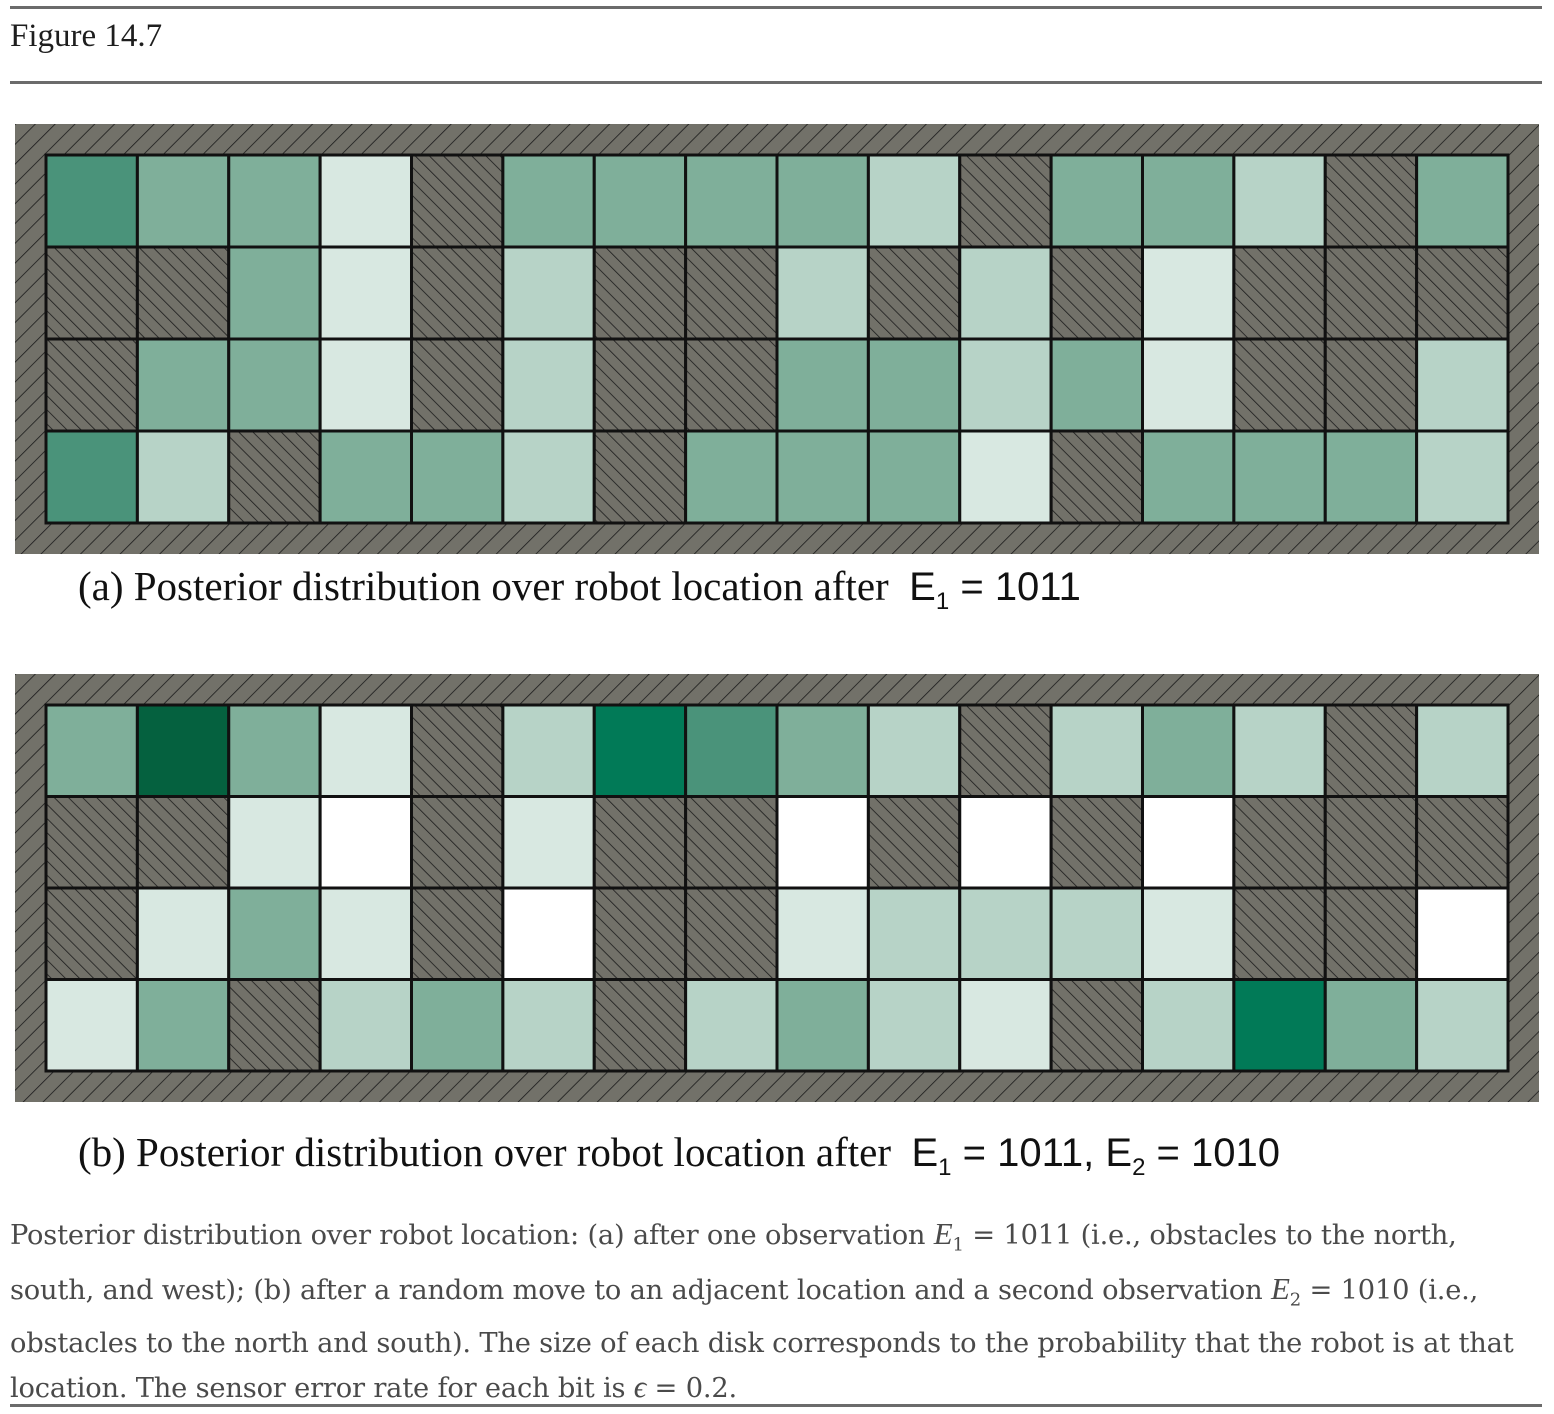 The image size is (1554, 1414). What do you see at coordinates (1095, 1156) in the screenshot?
I see `subcaption-b-math: E1 = 1011, E2 = 1010` at bounding box center [1095, 1156].